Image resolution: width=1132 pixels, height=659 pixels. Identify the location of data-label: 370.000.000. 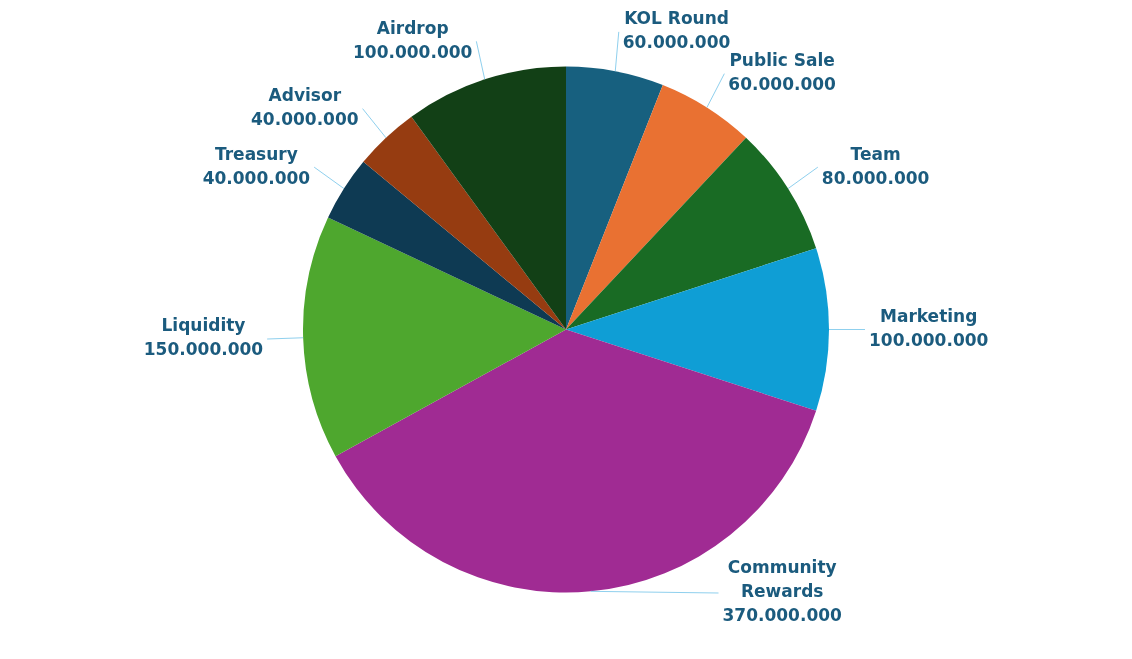
(782, 615).